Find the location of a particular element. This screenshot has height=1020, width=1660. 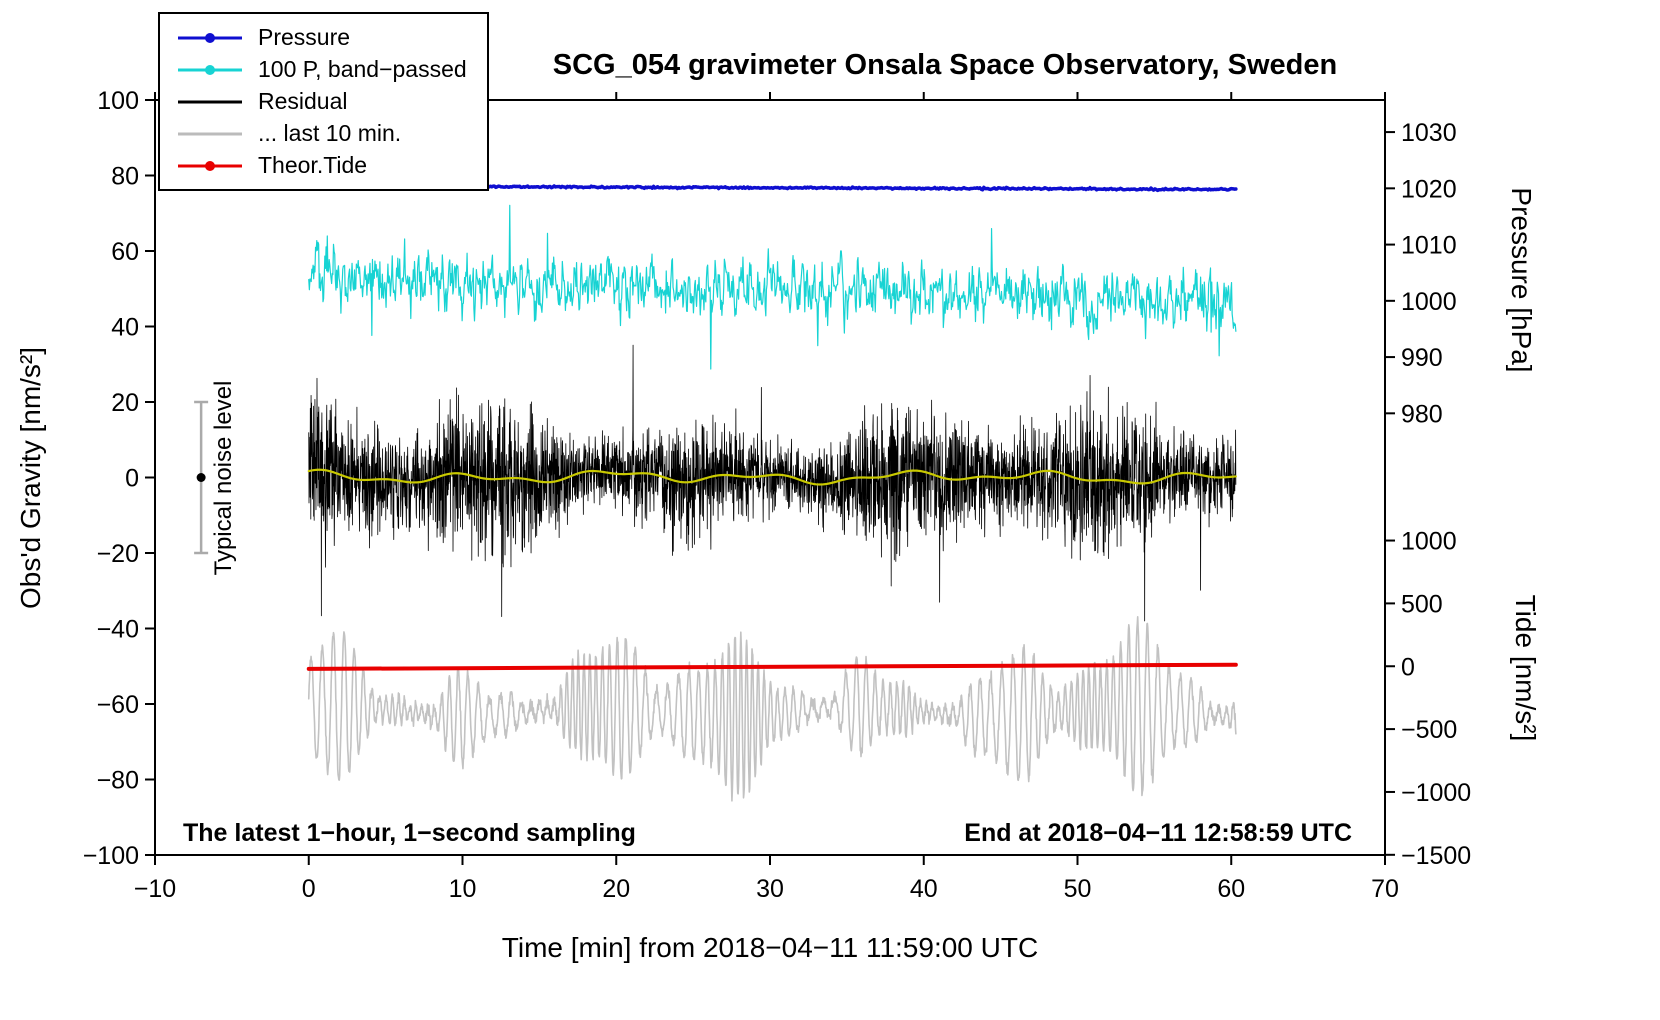

series-residual_smooth is located at coordinates (772, 477).